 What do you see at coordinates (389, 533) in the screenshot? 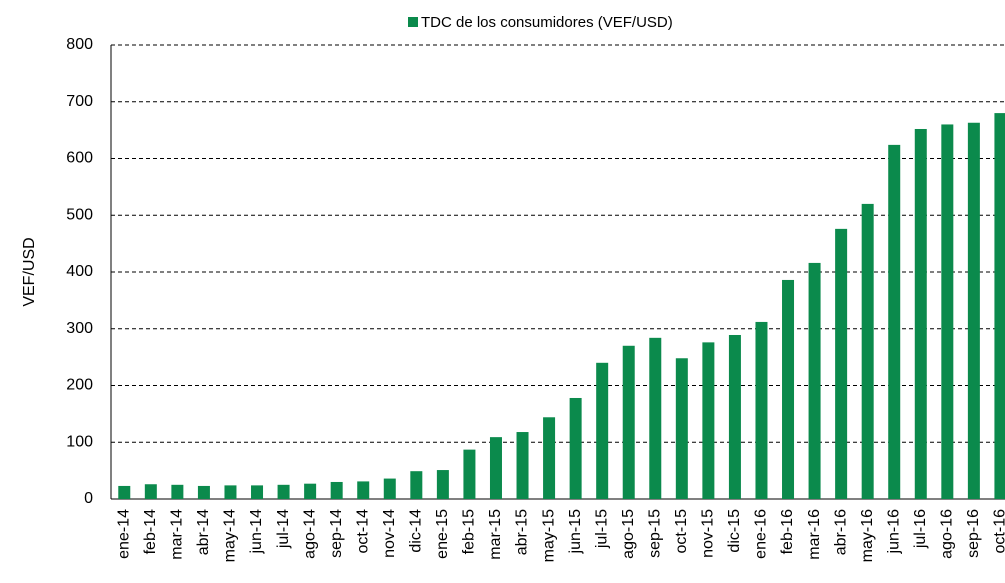
I see `x-tick-label: nov-14` at bounding box center [389, 533].